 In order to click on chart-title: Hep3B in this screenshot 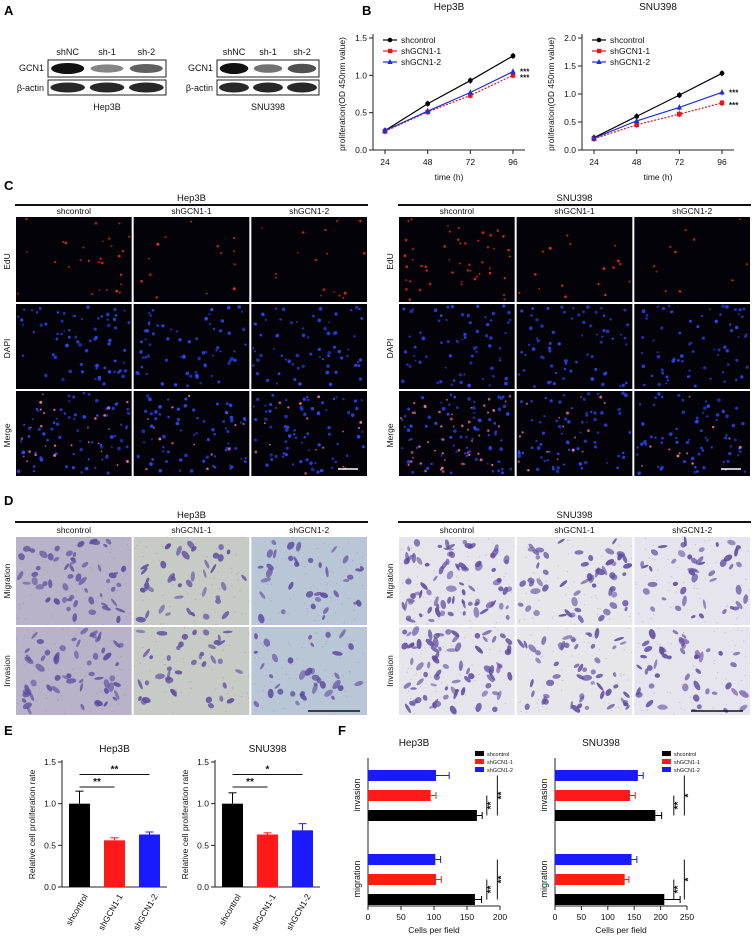, I will do `click(449, 7)`.